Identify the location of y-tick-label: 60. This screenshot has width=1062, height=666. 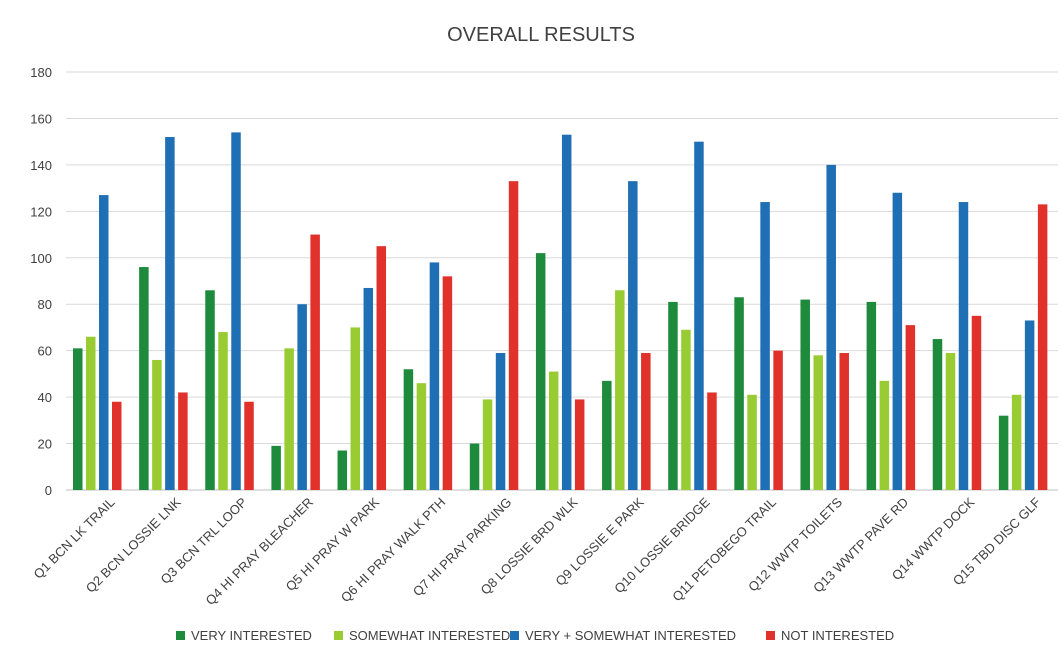
(45, 351).